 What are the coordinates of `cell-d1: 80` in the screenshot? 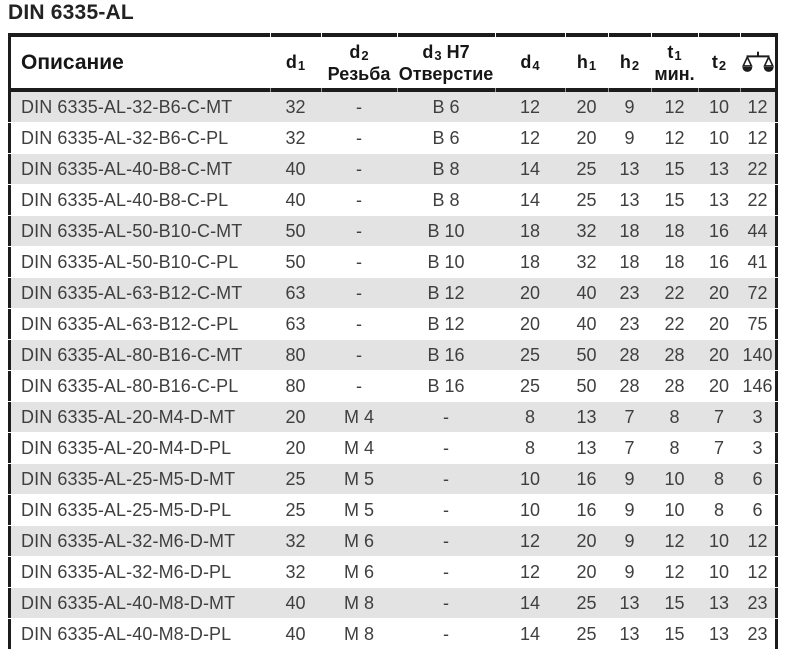 It's located at (295, 355).